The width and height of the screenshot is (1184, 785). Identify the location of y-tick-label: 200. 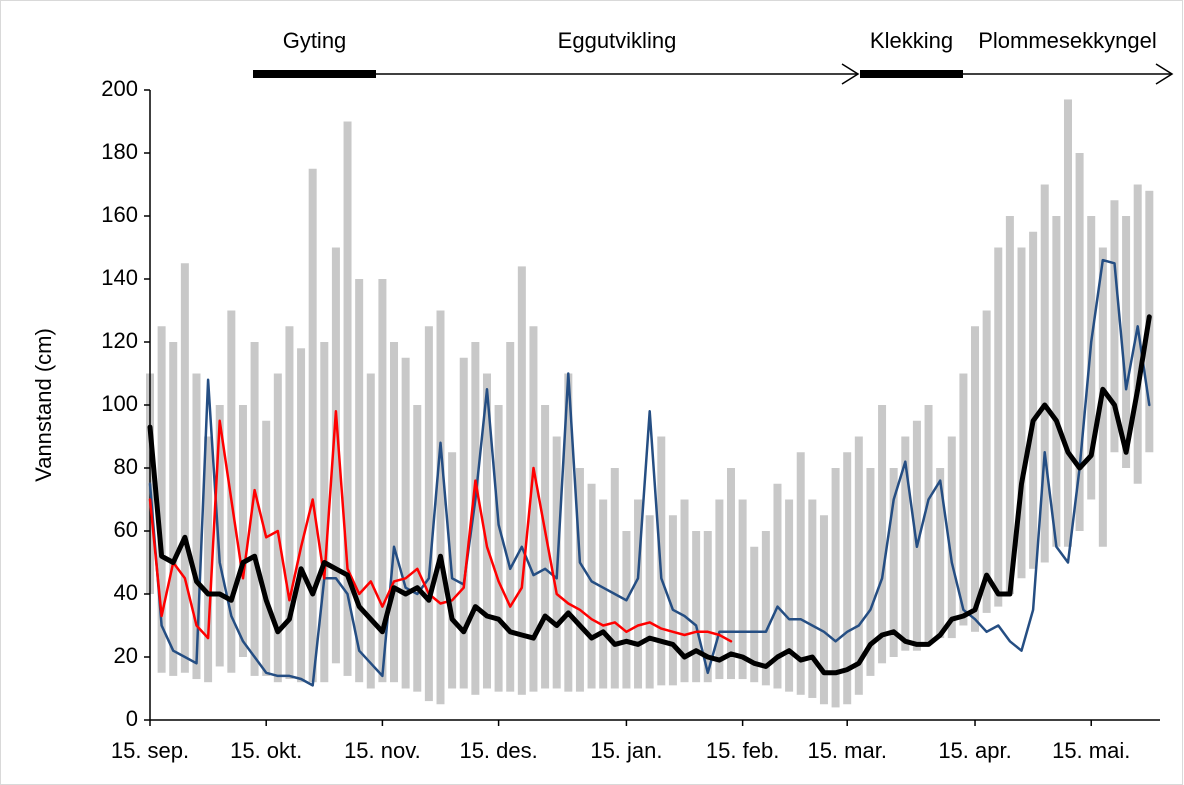
(119, 88).